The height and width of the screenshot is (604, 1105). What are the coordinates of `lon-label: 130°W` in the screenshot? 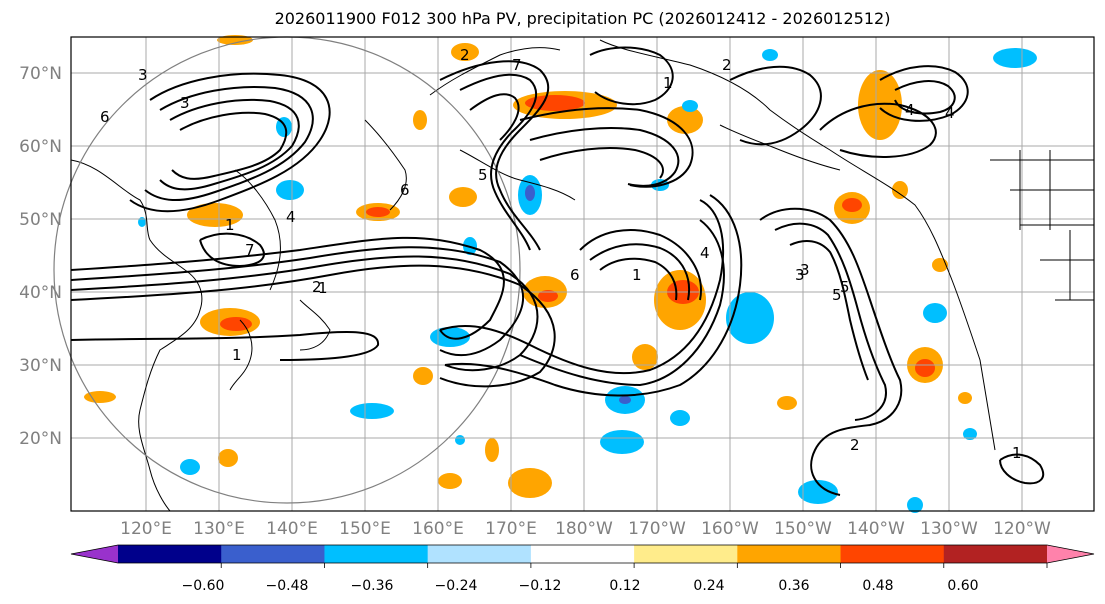 It's located at (949, 529).